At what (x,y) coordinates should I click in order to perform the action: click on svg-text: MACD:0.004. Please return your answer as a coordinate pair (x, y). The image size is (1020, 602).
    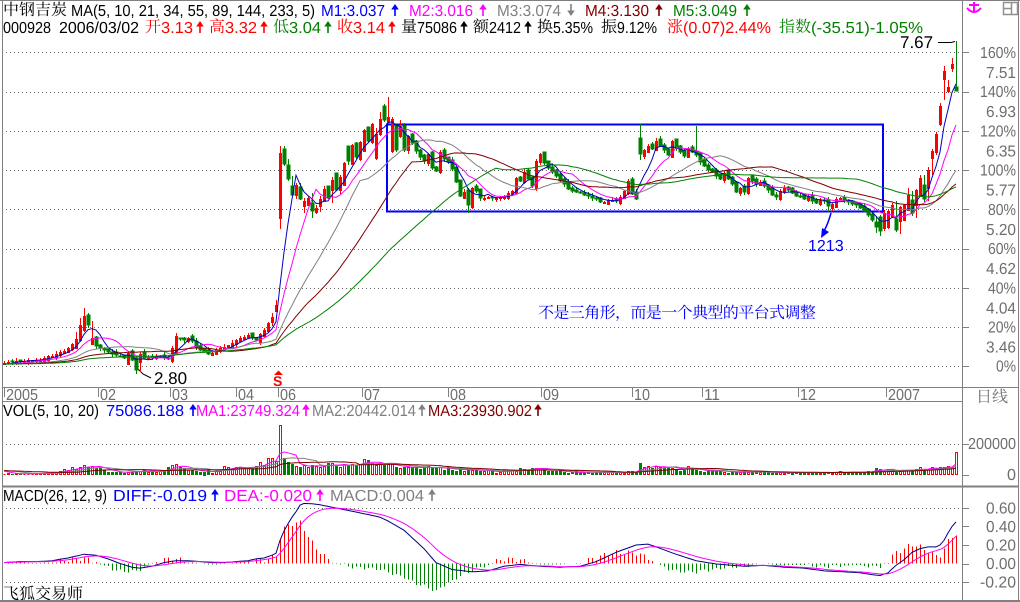
    Looking at the image, I should click on (377, 496).